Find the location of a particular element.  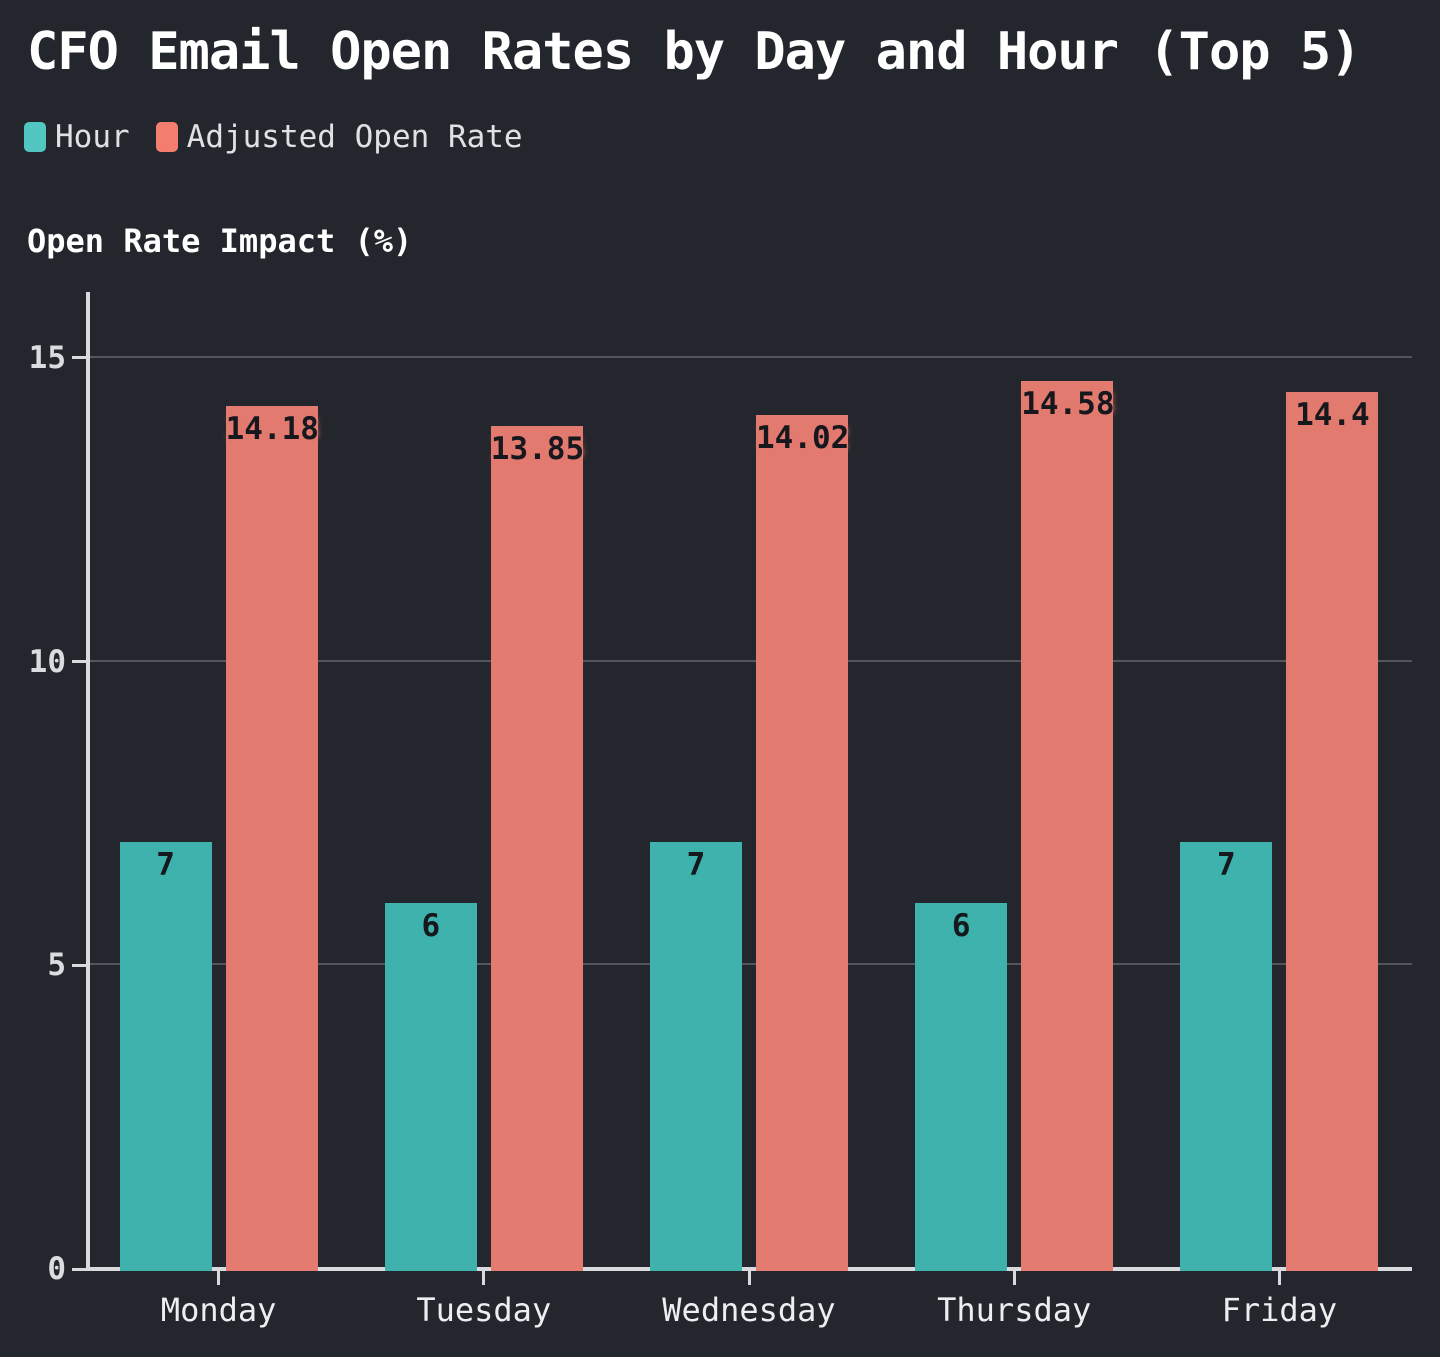

y-tick-label: 5 is located at coordinates (56, 965).